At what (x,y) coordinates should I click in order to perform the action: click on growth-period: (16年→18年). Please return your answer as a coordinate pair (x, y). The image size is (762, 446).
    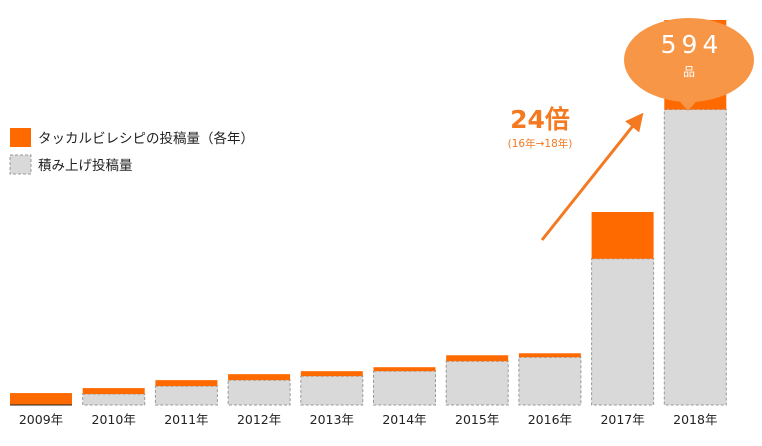
    Looking at the image, I should click on (540, 143).